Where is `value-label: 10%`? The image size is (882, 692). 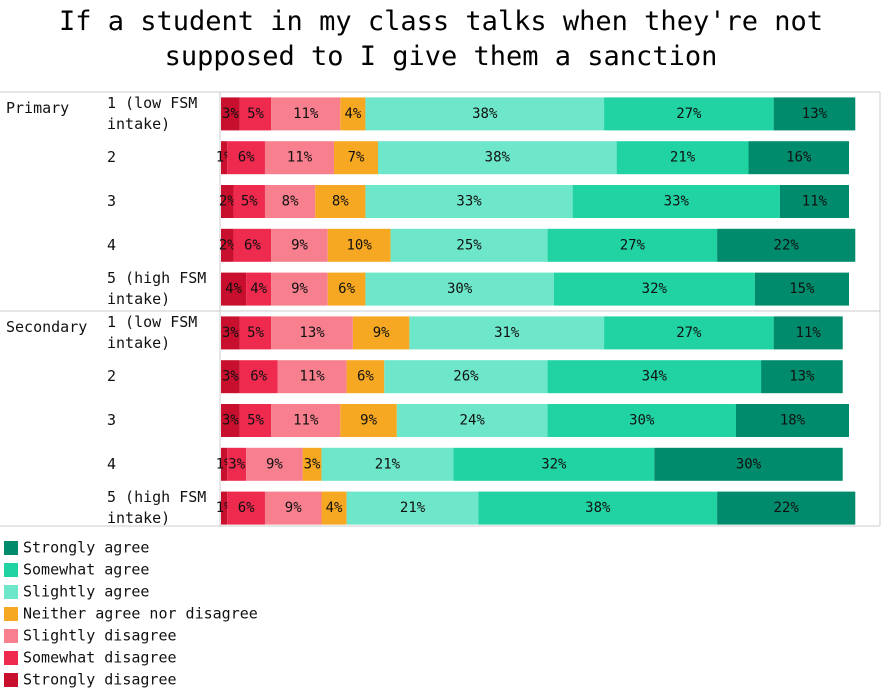 value-label: 10% is located at coordinates (360, 245).